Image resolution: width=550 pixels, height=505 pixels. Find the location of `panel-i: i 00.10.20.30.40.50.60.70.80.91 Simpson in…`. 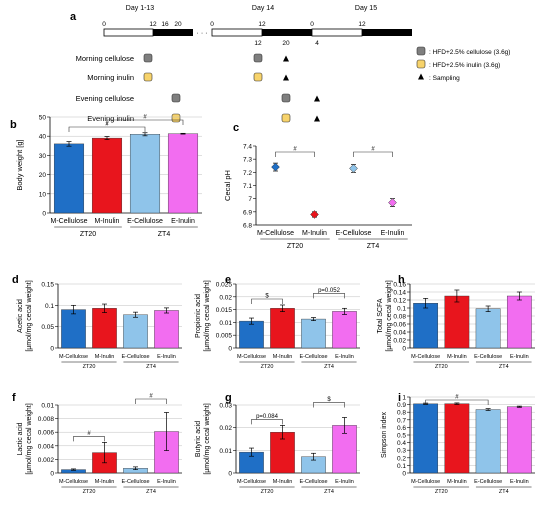

panel-i: i 00.10.20.30.40.50.60.70.80.91 Simpson in… is located at coordinates (458, 443).